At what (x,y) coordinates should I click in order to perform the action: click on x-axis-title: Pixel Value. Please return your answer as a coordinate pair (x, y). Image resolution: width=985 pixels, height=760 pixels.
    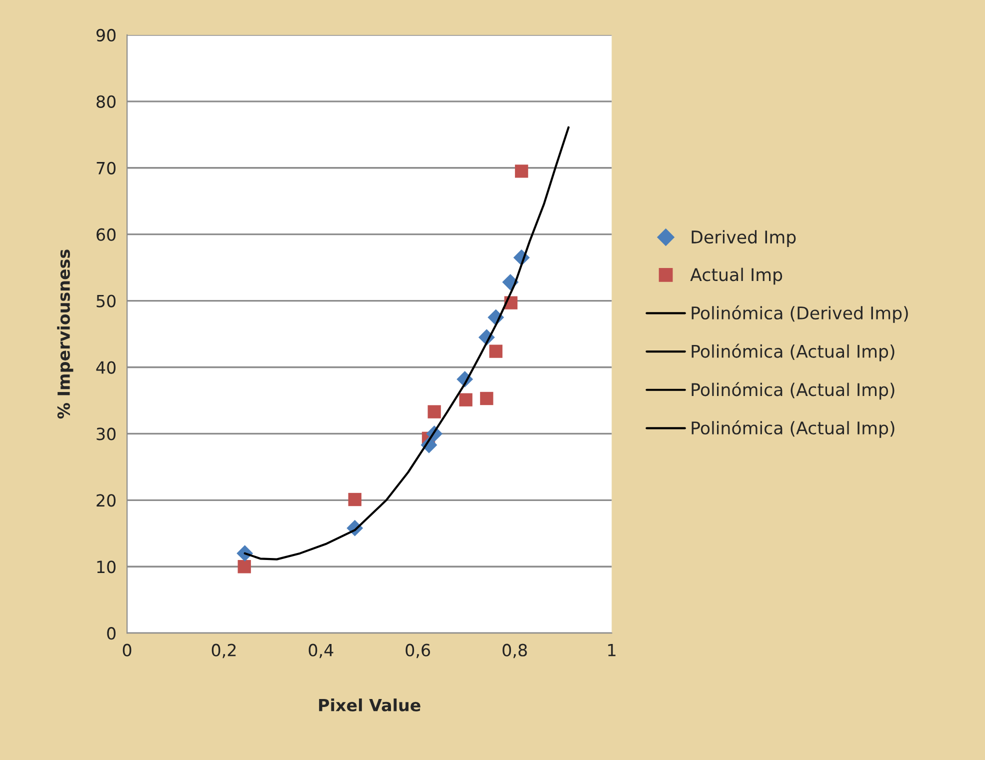
    Looking at the image, I should click on (369, 705).